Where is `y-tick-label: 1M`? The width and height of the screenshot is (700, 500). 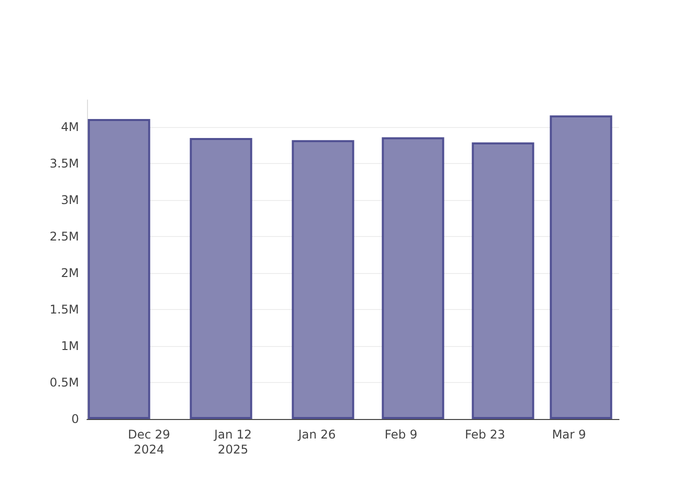 y-tick-label: 1M is located at coordinates (70, 346).